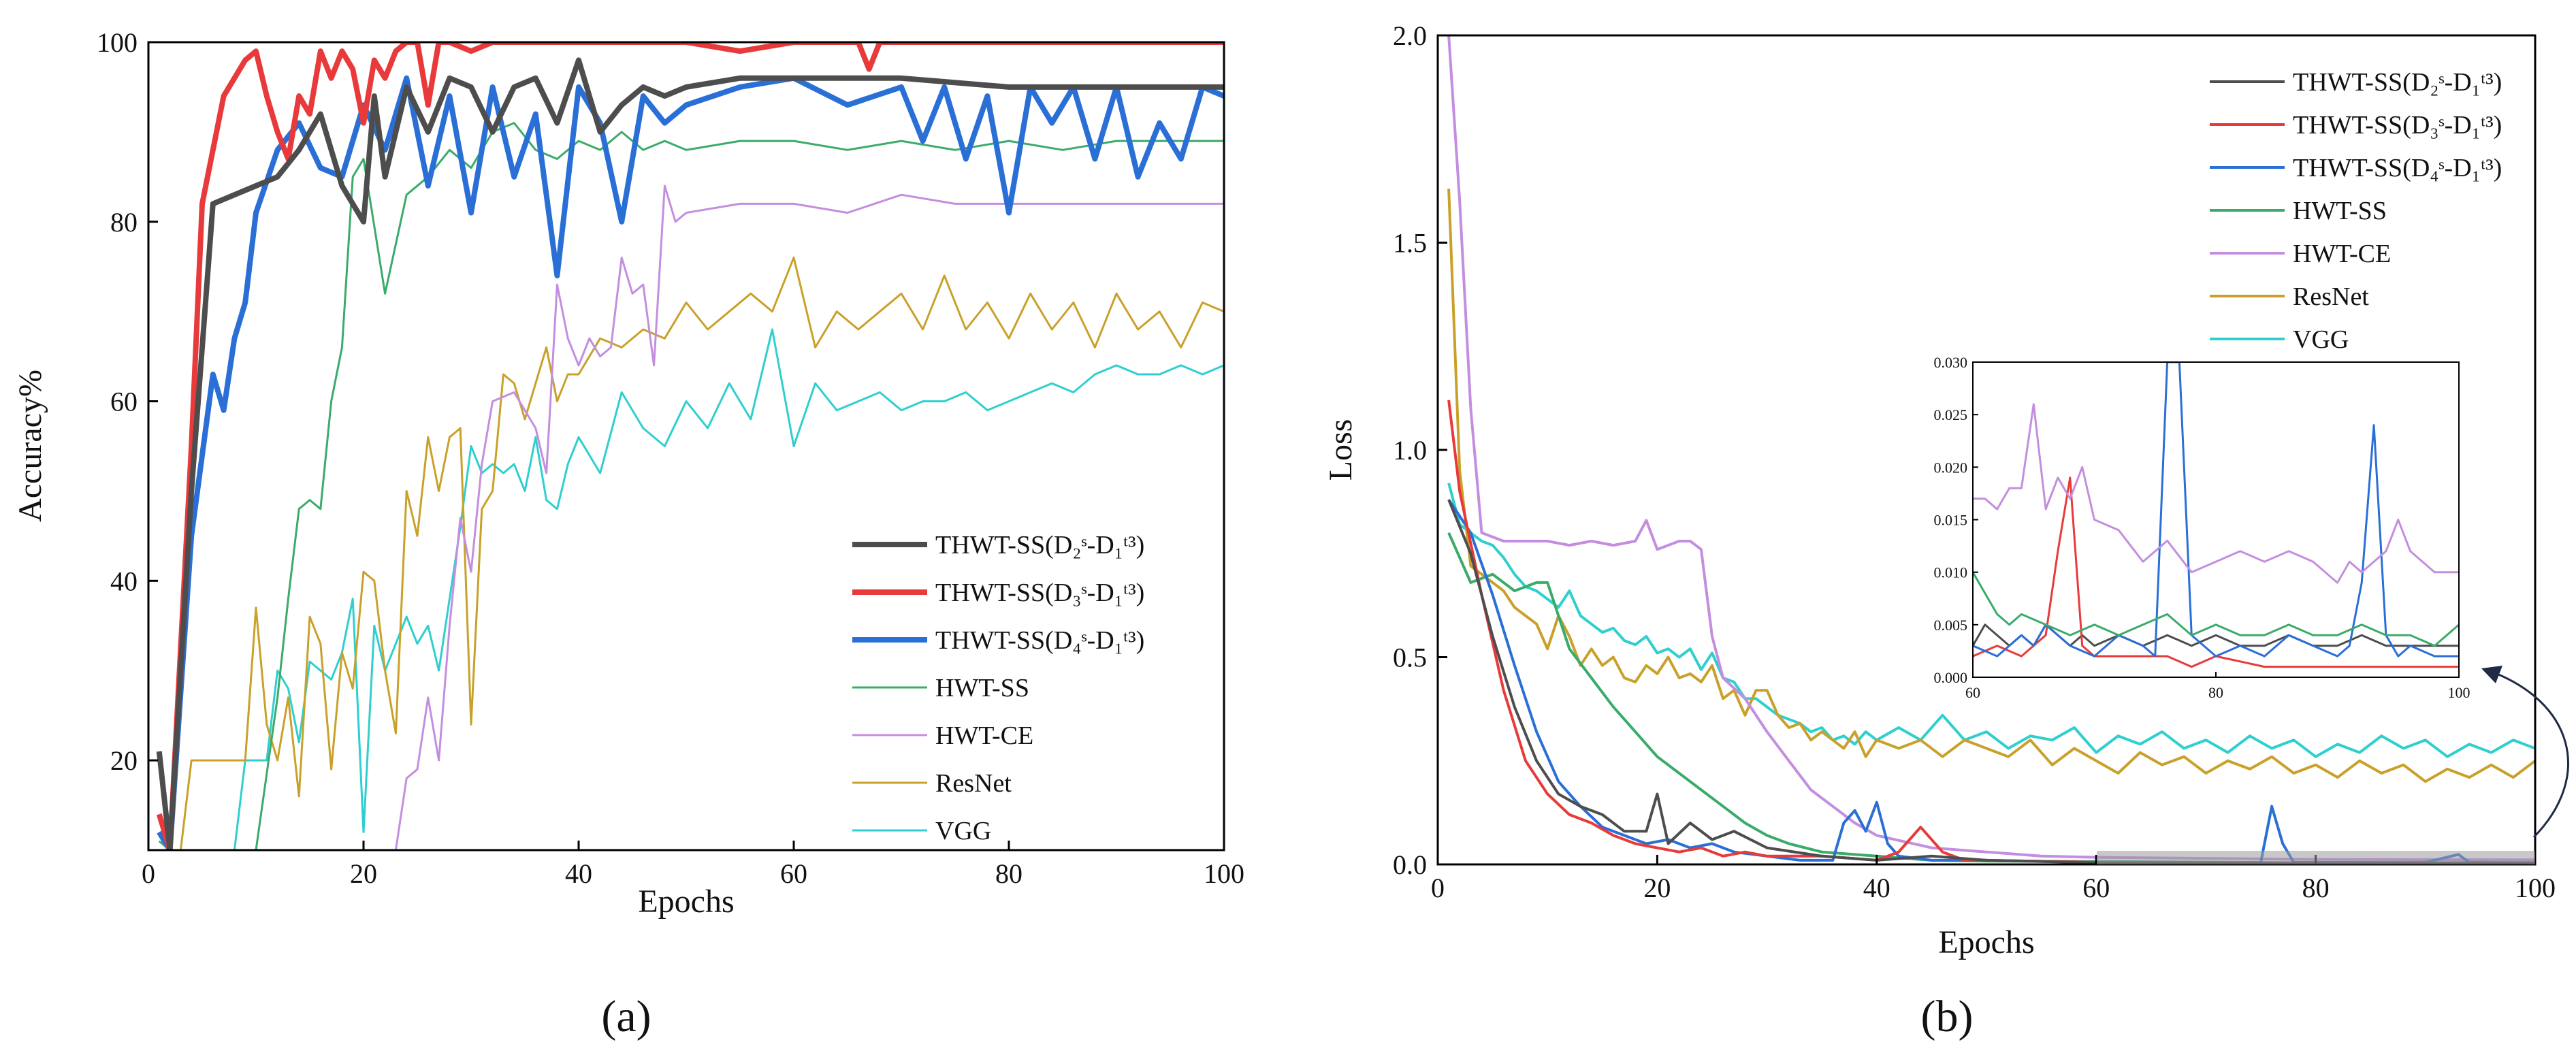 The image size is (2576, 1055). Describe the element at coordinates (1986, 942) in the screenshot. I see `panel-b-x-axis-label: Epochs` at that location.